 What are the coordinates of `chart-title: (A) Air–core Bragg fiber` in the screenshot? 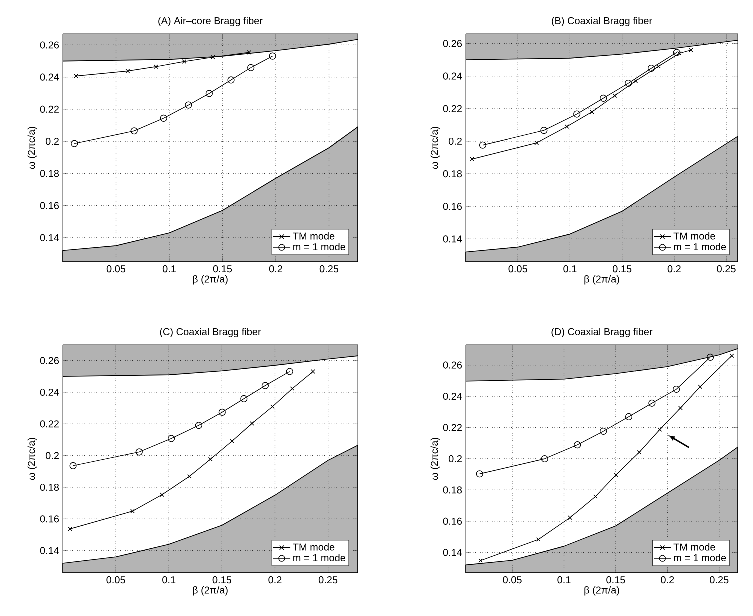 It's located at (210, 21).